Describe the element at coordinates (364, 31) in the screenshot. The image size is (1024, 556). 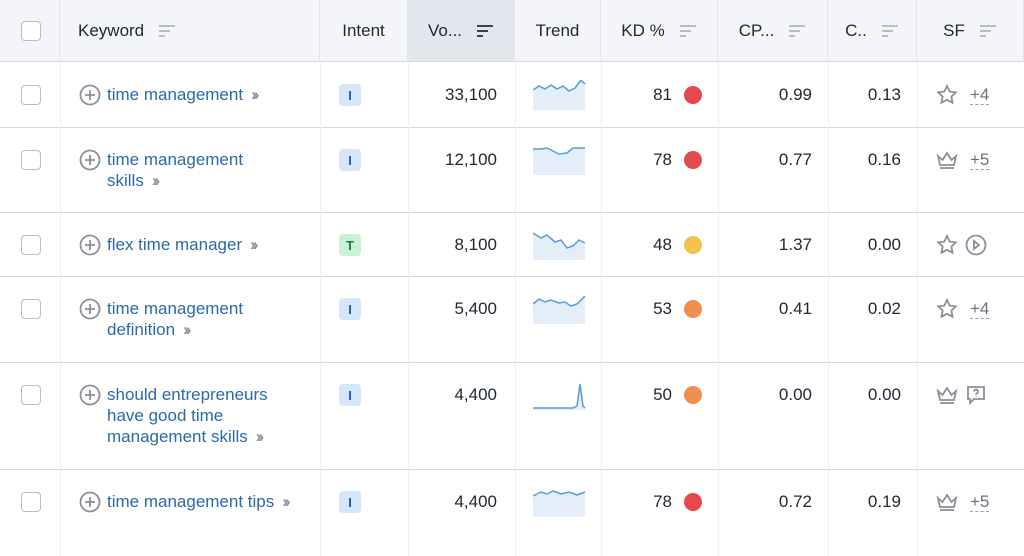
I see `column-header: Intent` at that location.